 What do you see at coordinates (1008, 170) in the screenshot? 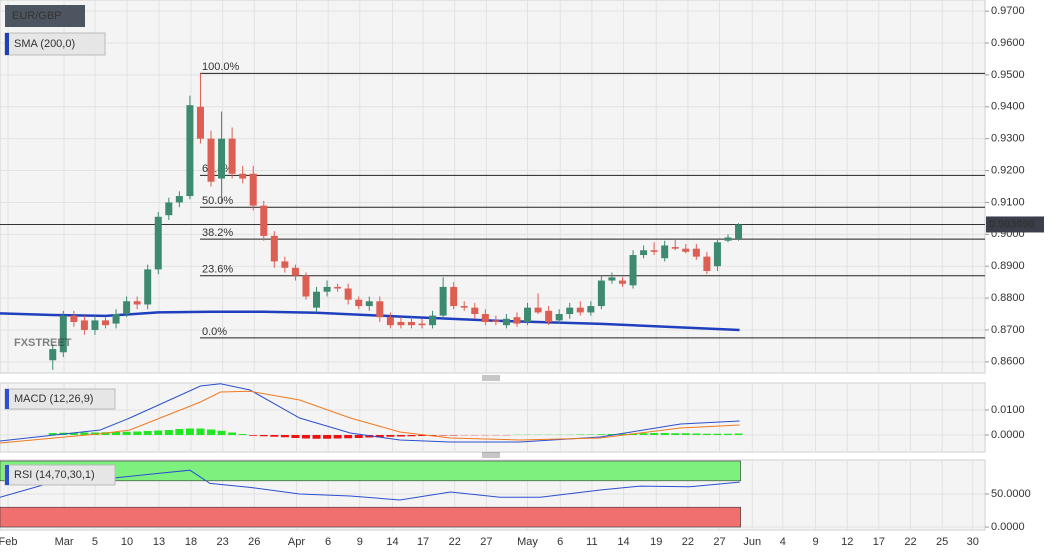
I see `y-tick-label: 0.9200` at bounding box center [1008, 170].